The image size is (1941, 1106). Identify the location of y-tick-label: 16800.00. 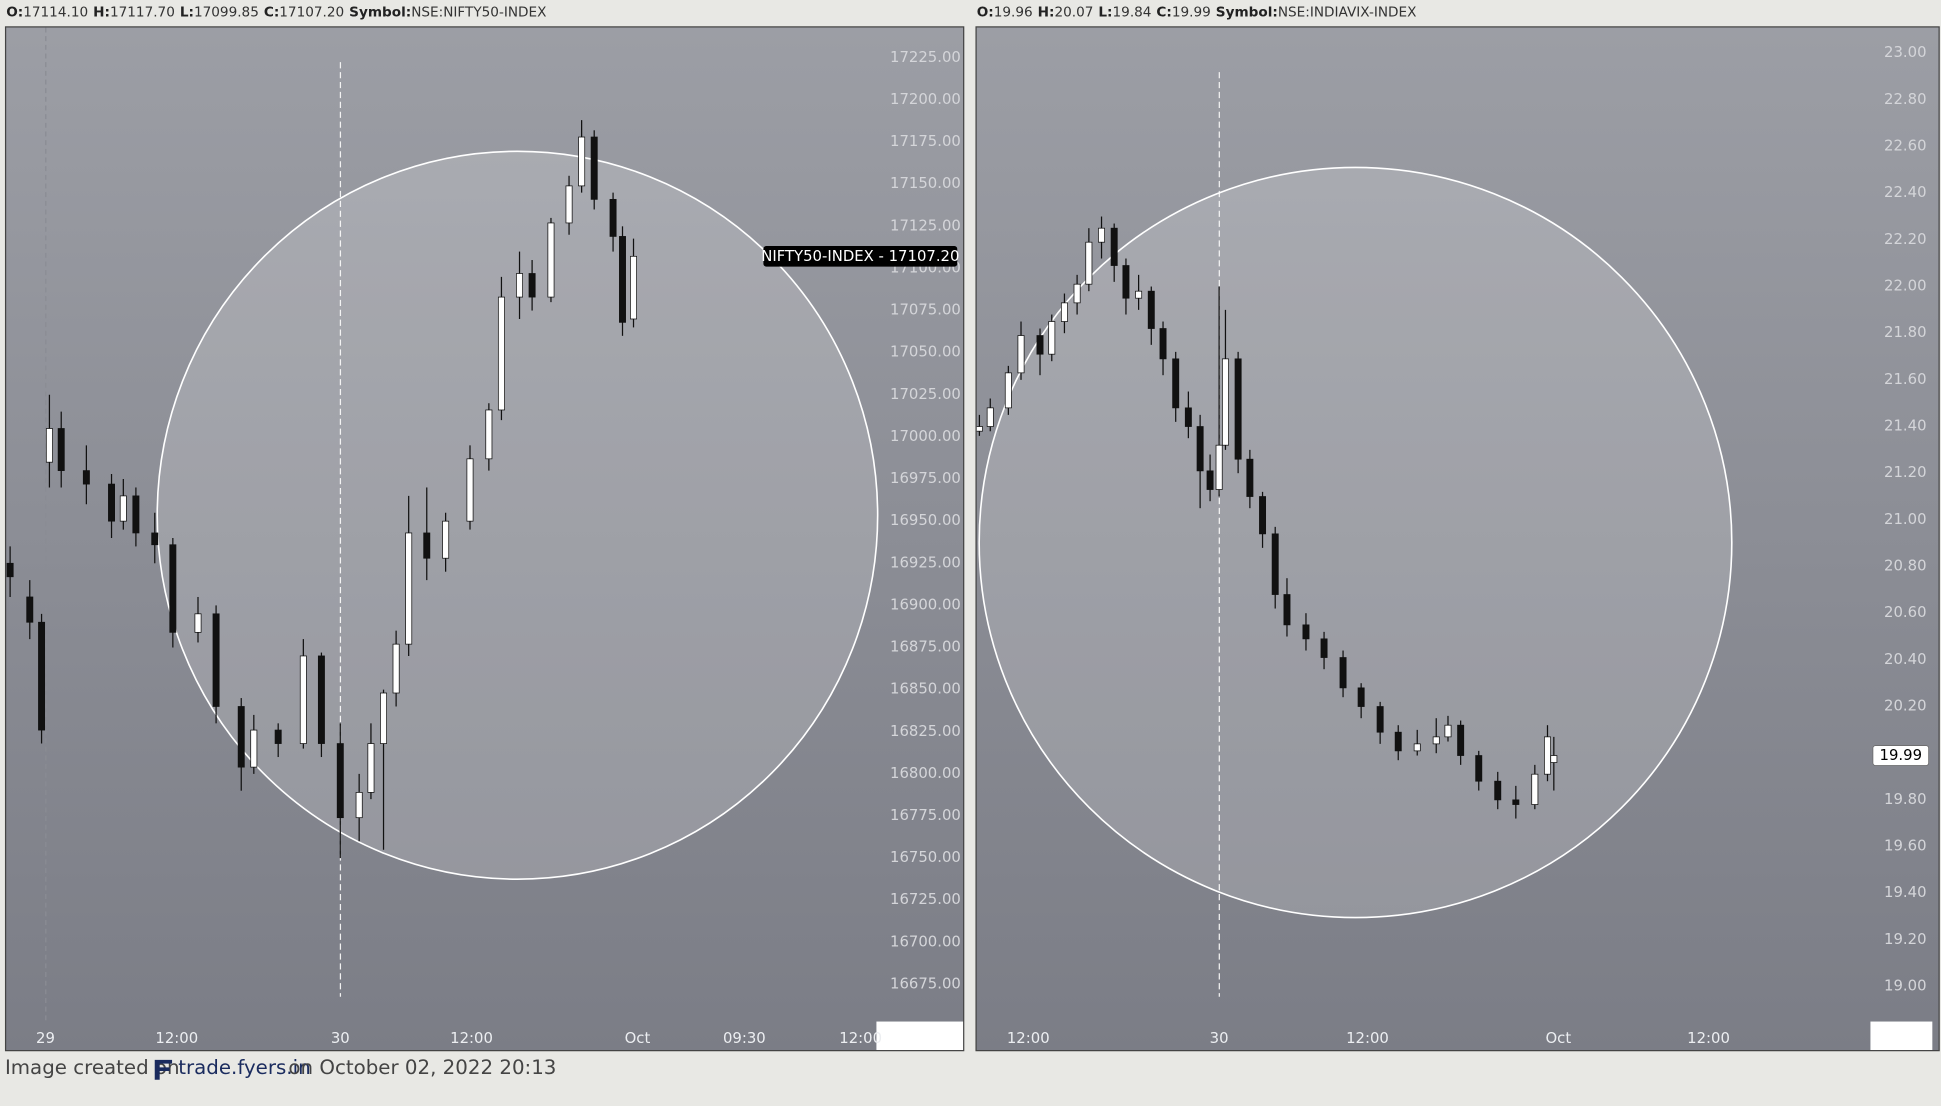
(925, 773).